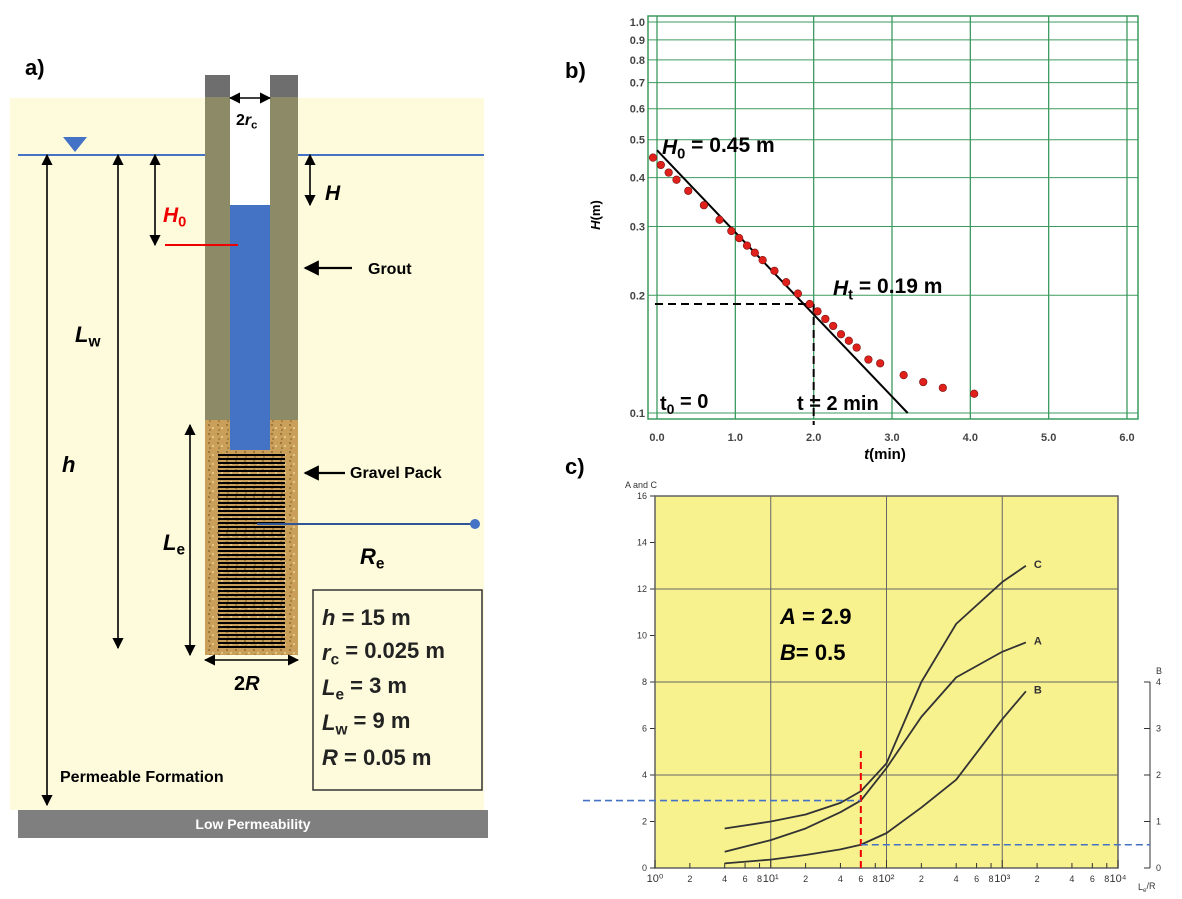 The height and width of the screenshot is (899, 1182). Describe the element at coordinates (575, 466) in the screenshot. I see `panel-label: c)` at that location.